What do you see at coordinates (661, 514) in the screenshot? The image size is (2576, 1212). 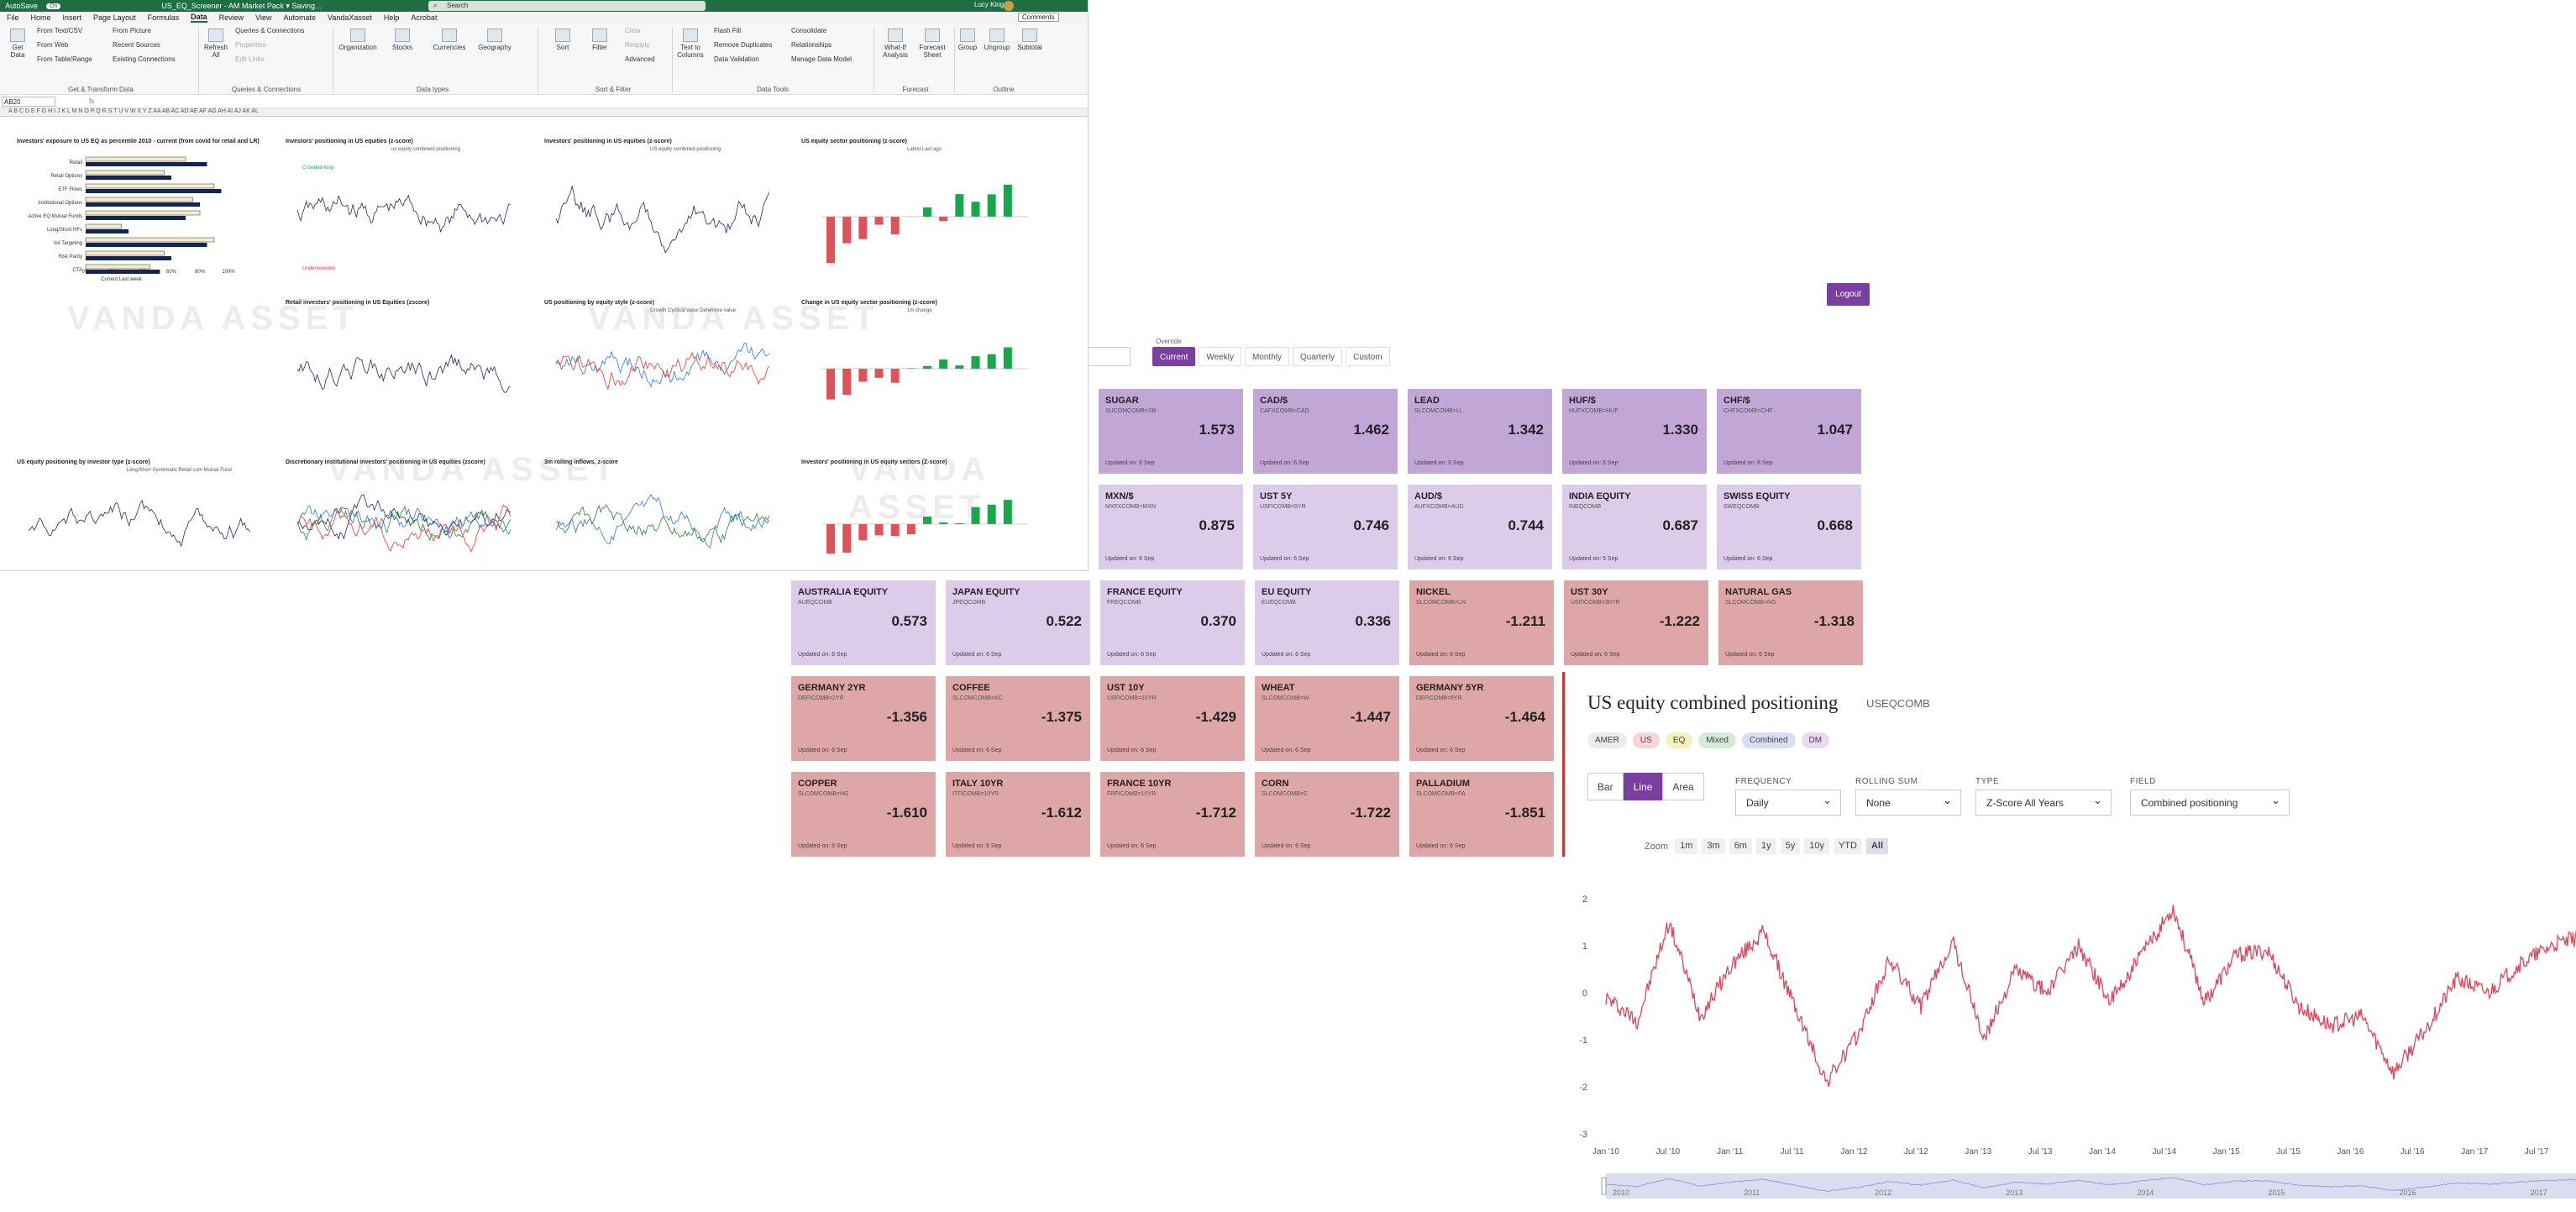 I see `mini-chart: 3m rolling inflows, z-score` at bounding box center [661, 514].